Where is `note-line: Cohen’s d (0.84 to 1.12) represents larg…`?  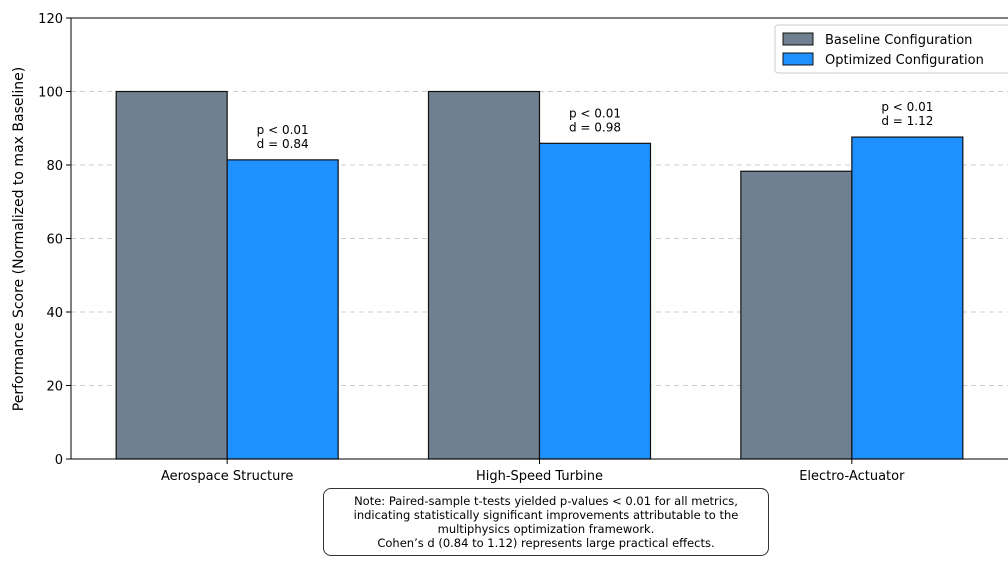
note-line: Cohen’s d (0.84 to 1.12) represents larg… is located at coordinates (546, 543).